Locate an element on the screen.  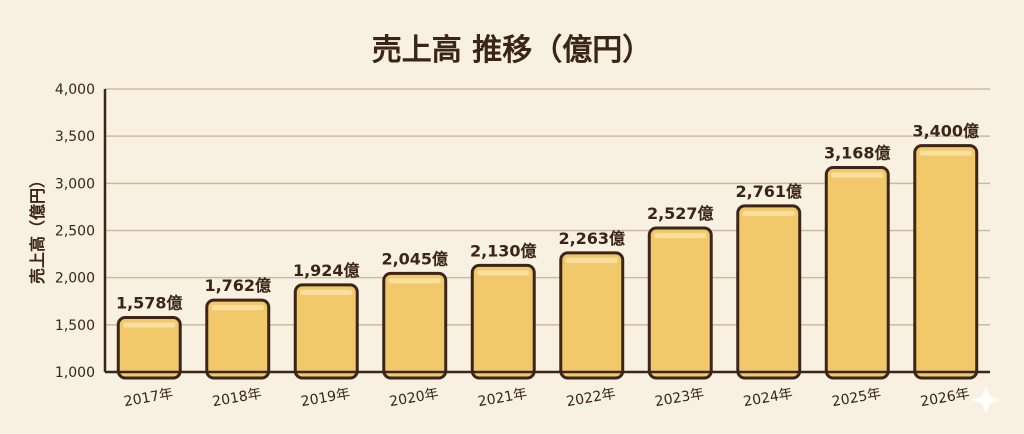
chart-title: 売上高 推移（億円） is located at coordinates (512, 50).